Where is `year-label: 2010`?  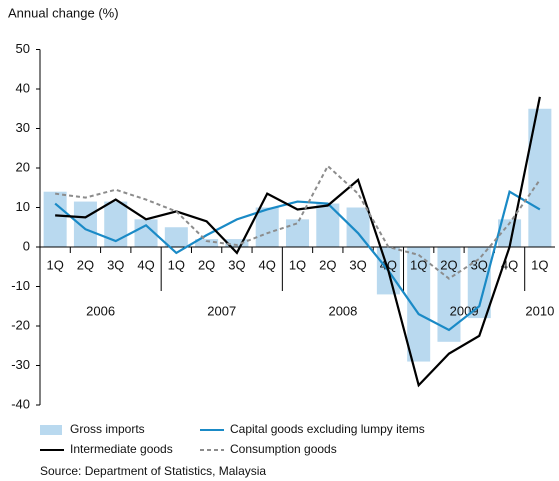 year-label: 2010 is located at coordinates (539, 310).